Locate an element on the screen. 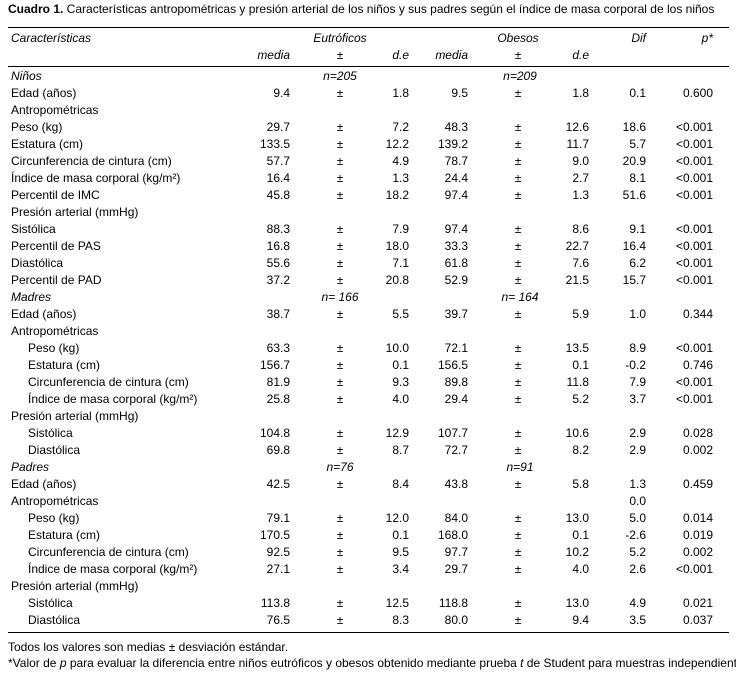 The width and height of the screenshot is (736, 677). media-eutroficos: 57.7 is located at coordinates (278, 161).